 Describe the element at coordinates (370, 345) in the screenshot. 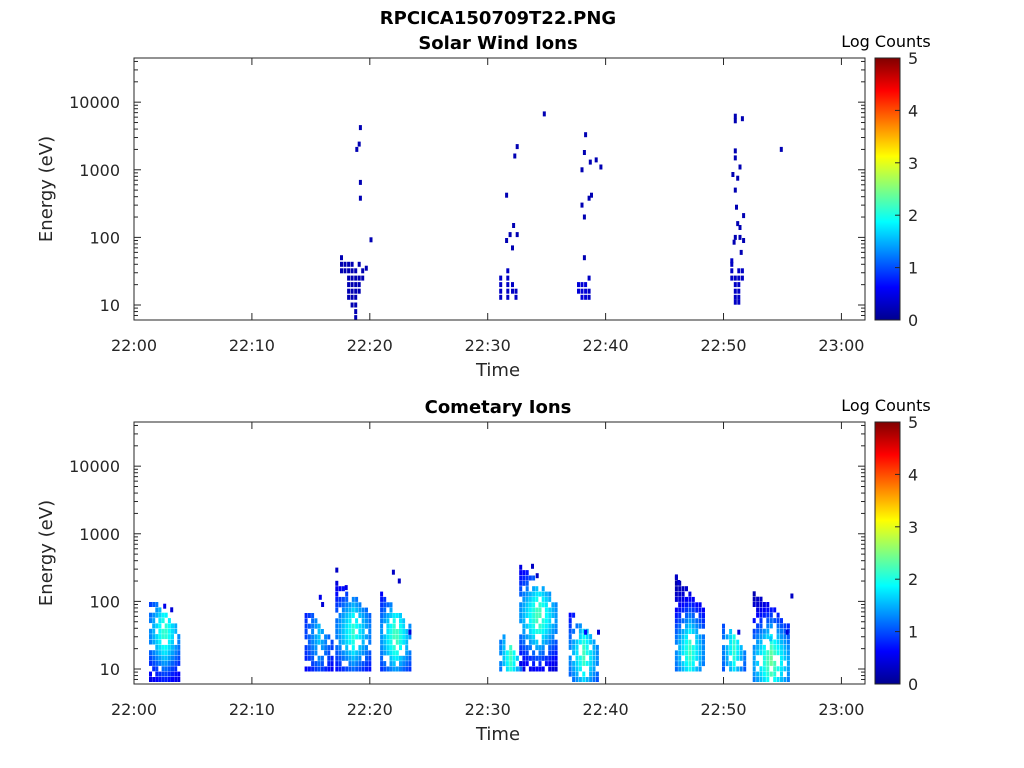

I see `x-tick-label: 22:20` at that location.